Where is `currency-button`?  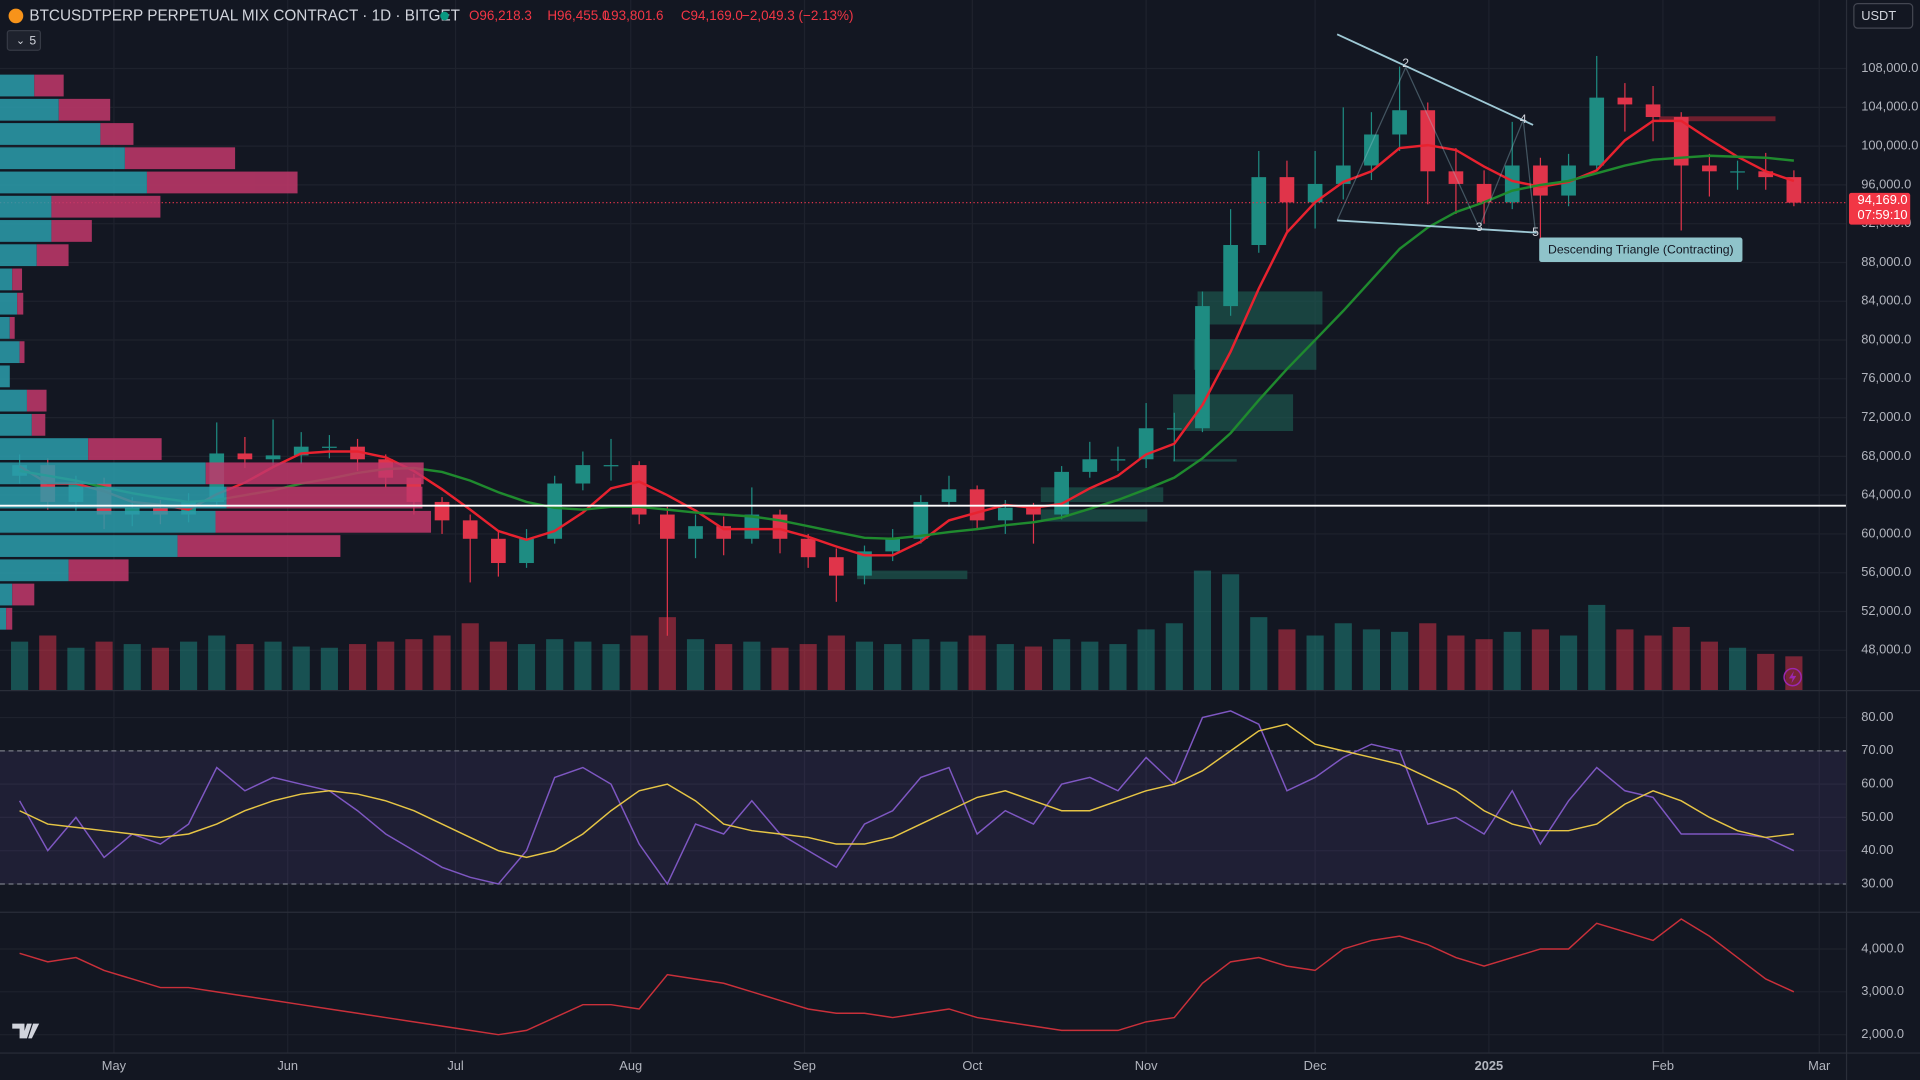
currency-button is located at coordinates (1883, 16).